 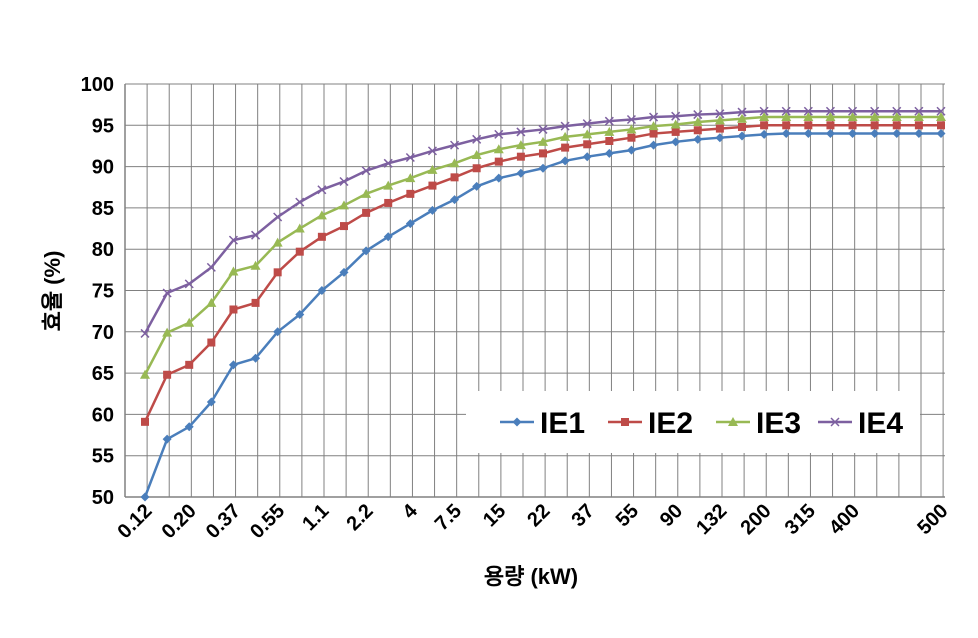 What do you see at coordinates (103, 333) in the screenshot?
I see `y-tick-label: 70` at bounding box center [103, 333].